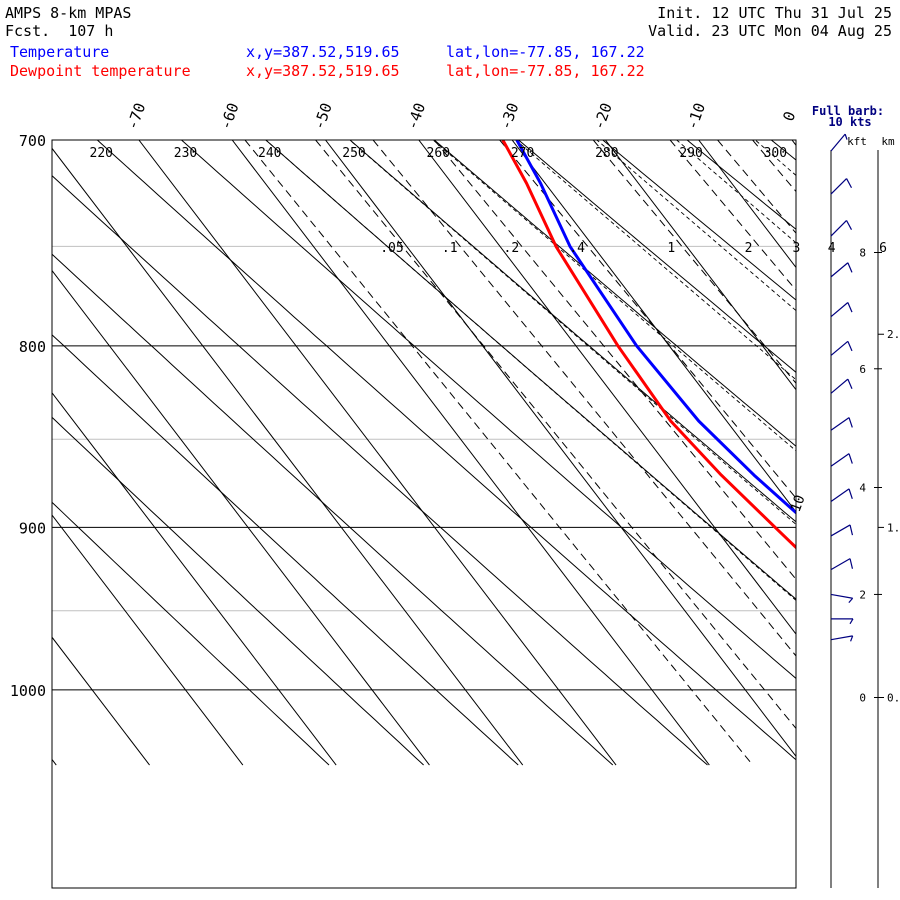  Describe the element at coordinates (32, 141) in the screenshot. I see `pressure-tick-label: 700` at that location.